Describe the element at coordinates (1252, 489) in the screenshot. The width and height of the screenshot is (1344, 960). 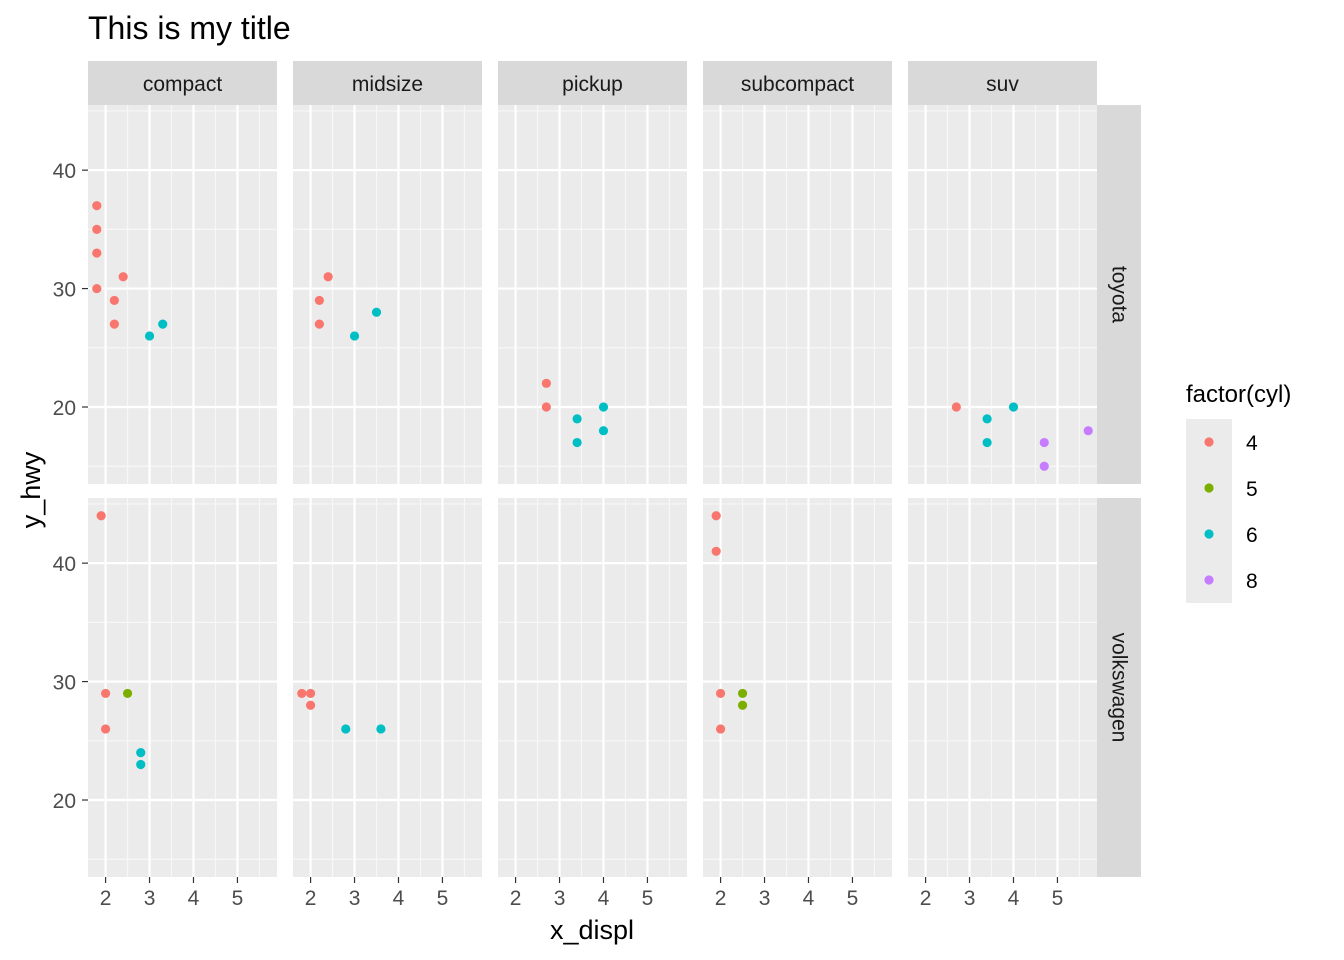
I see `legend-label: 5` at that location.